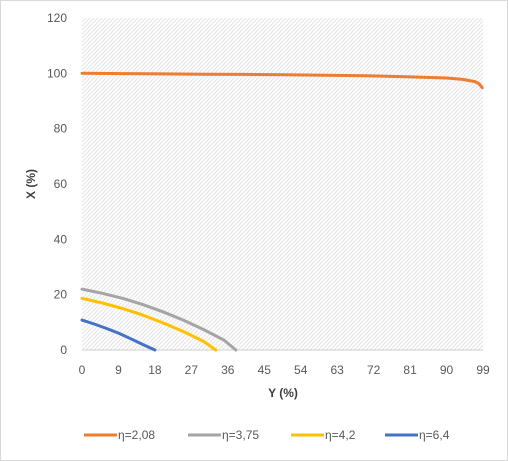  Describe the element at coordinates (31, 184) in the screenshot. I see `y-axis-title: X (%)` at that location.